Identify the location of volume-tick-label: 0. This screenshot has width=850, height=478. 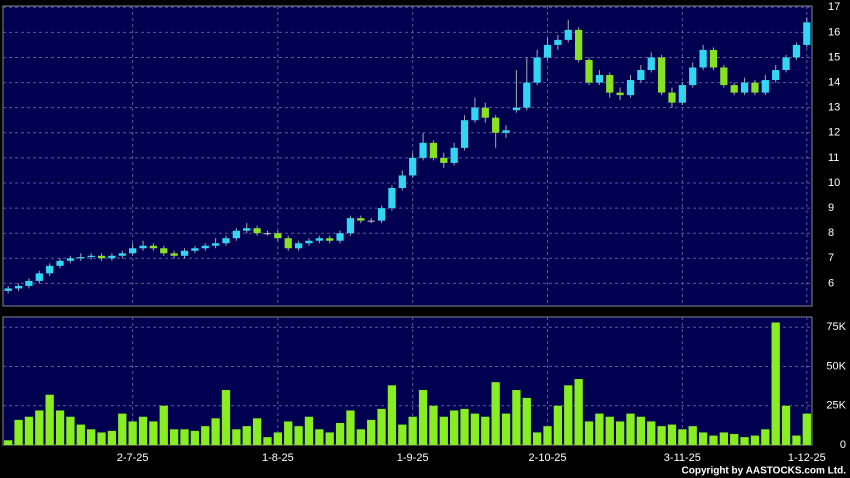
(843, 445).